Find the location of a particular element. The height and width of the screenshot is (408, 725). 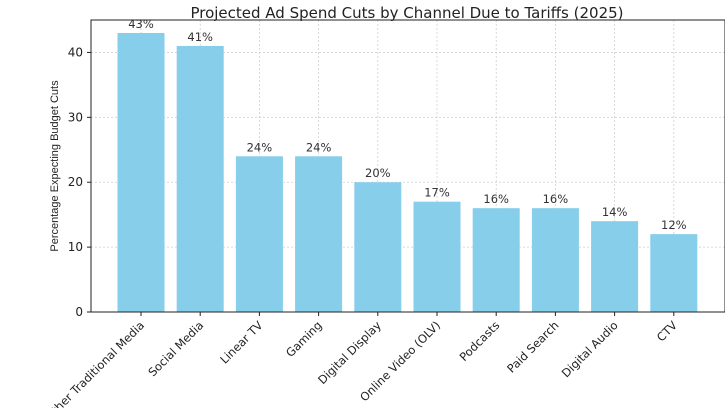

data-label: 17% is located at coordinates (437, 193).